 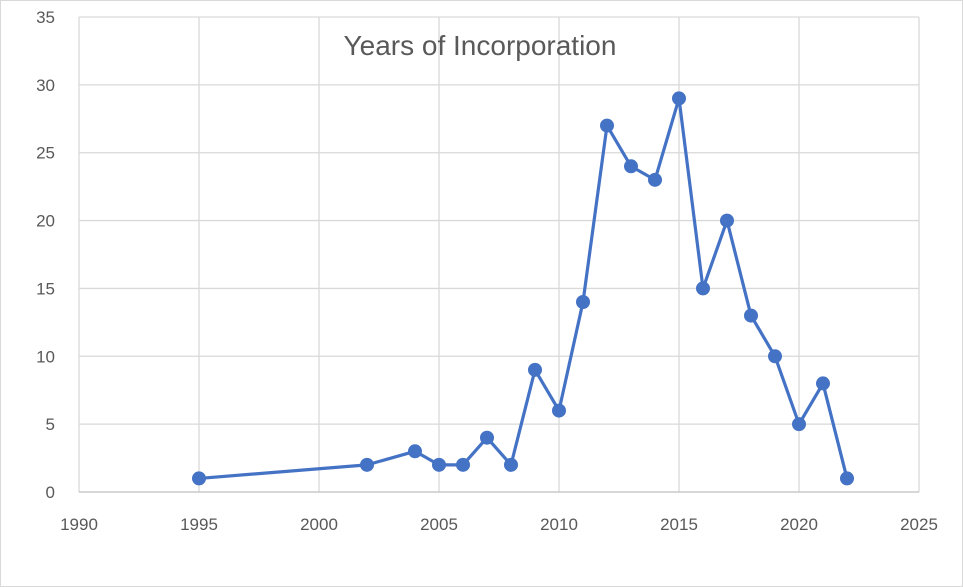 I want to click on y-tick-label: 30, so click(x=45, y=85).